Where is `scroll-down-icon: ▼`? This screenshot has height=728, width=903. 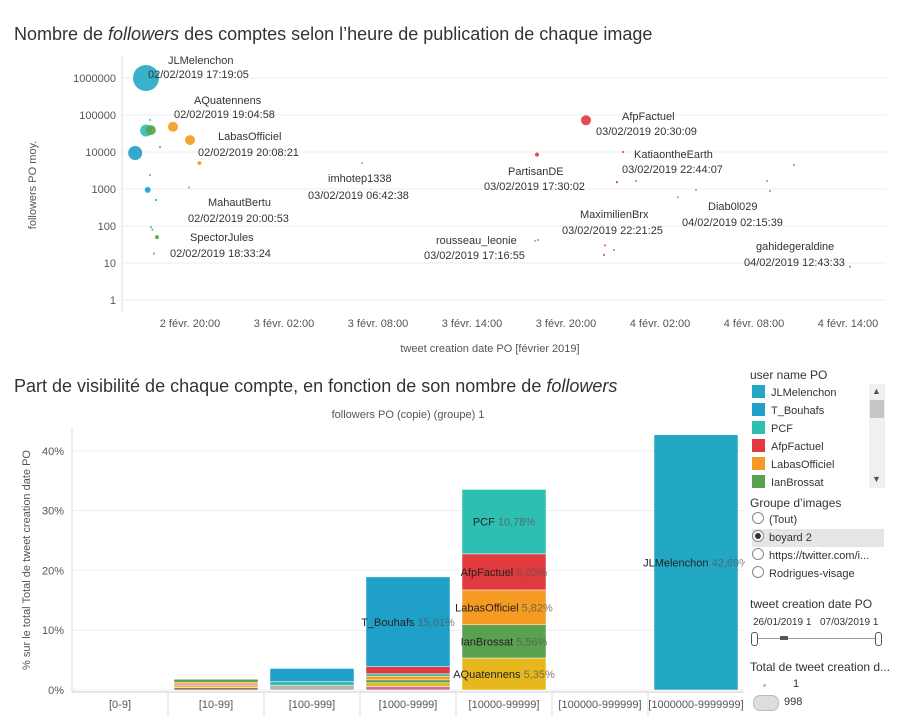 scroll-down-icon: ▼ is located at coordinates (876, 479).